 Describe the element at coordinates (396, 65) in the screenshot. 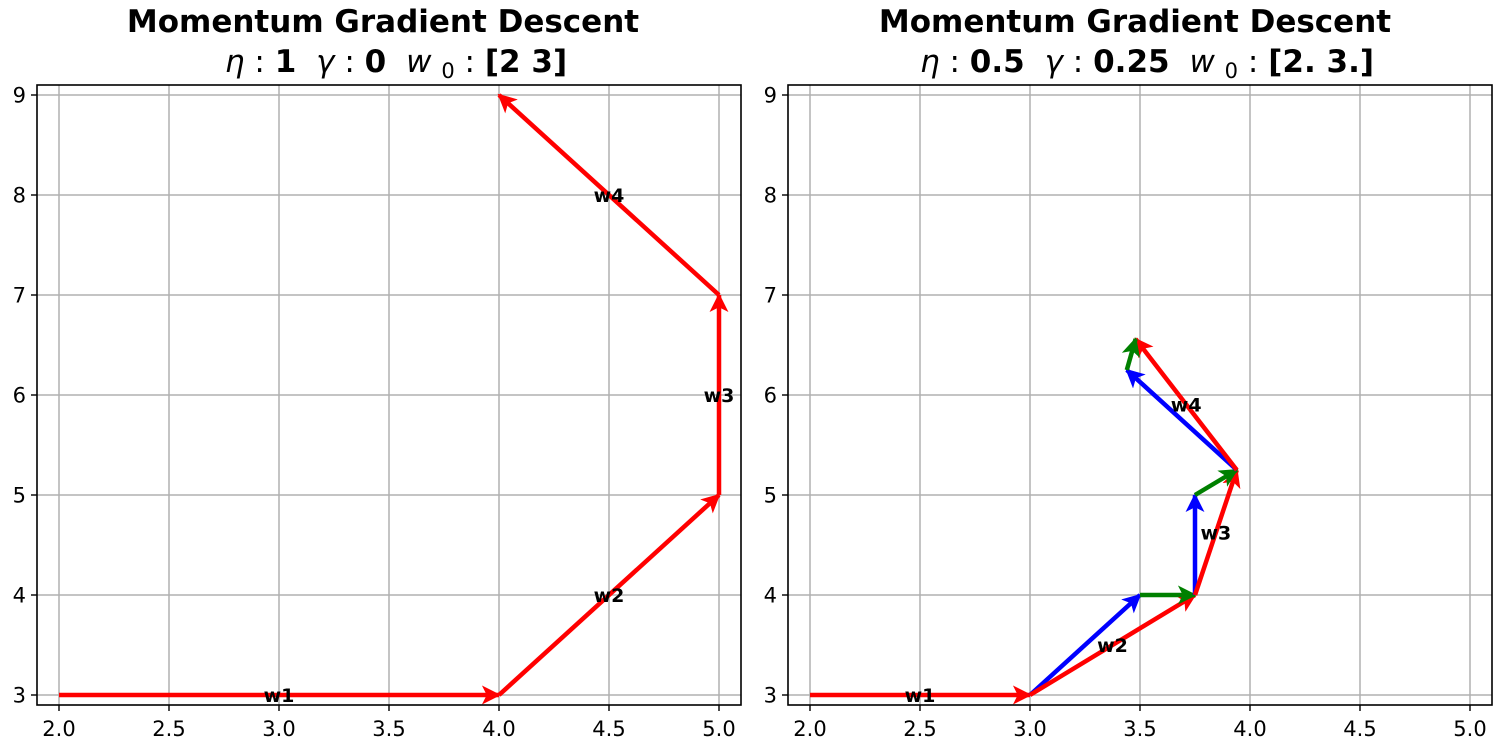

I see `left-subtitle: η : 1 γ : 0 w 0 : [2 3]` at that location.